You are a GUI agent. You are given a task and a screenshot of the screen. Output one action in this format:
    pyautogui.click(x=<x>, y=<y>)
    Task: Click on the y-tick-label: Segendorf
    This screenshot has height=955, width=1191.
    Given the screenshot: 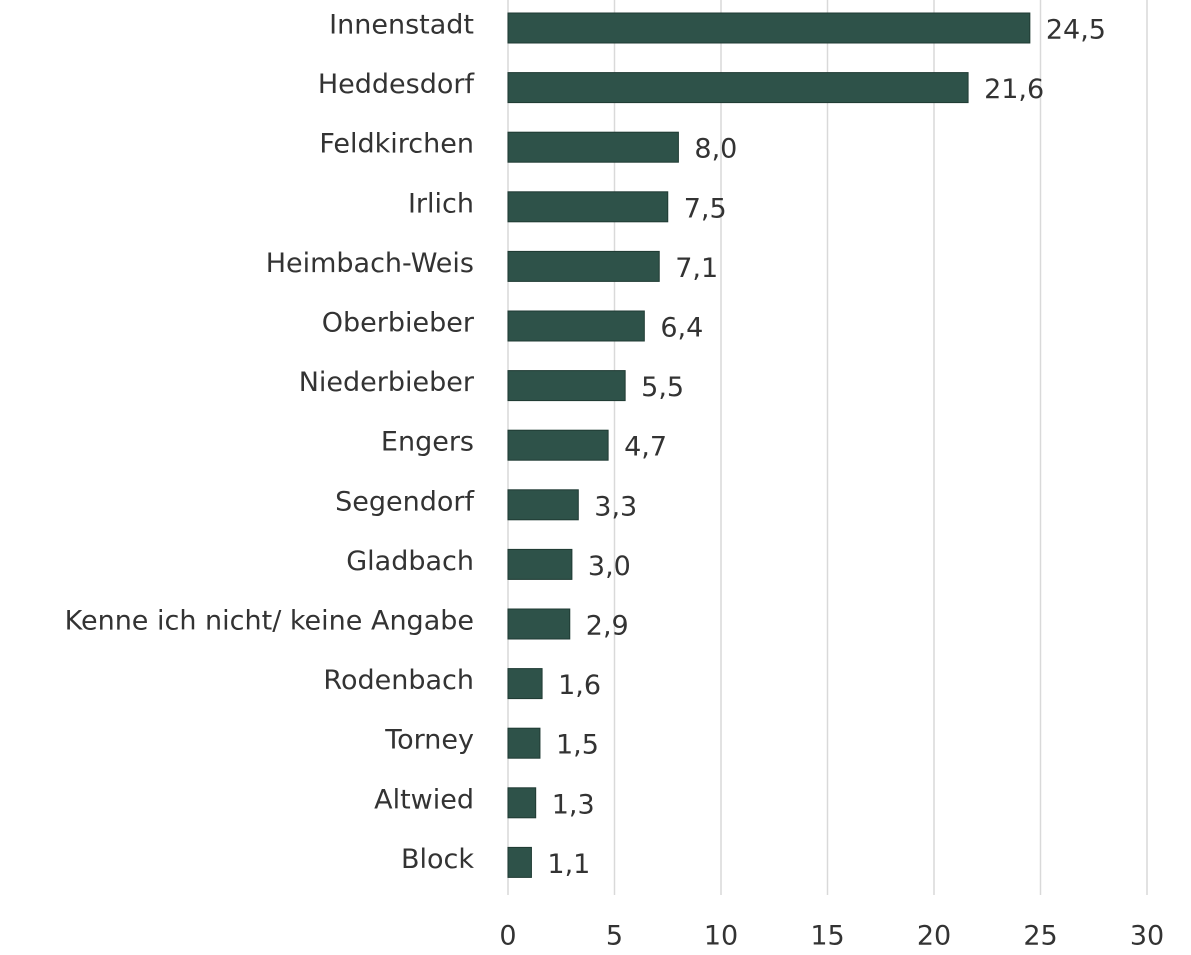 What is the action you would take?
    pyautogui.click(x=405, y=501)
    